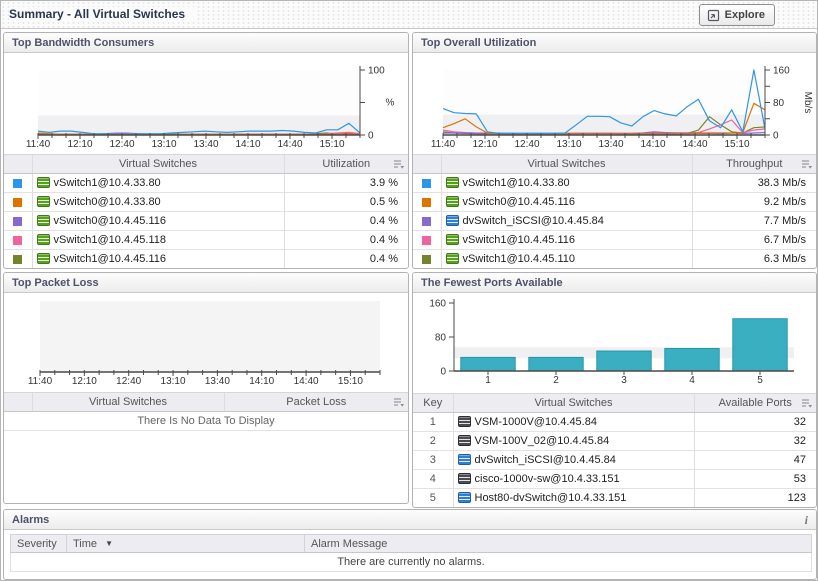 Image resolution: width=818 pixels, height=581 pixels. I want to click on table-row: vSwitch0@10.4.45.116 0.4 %, so click(206, 221).